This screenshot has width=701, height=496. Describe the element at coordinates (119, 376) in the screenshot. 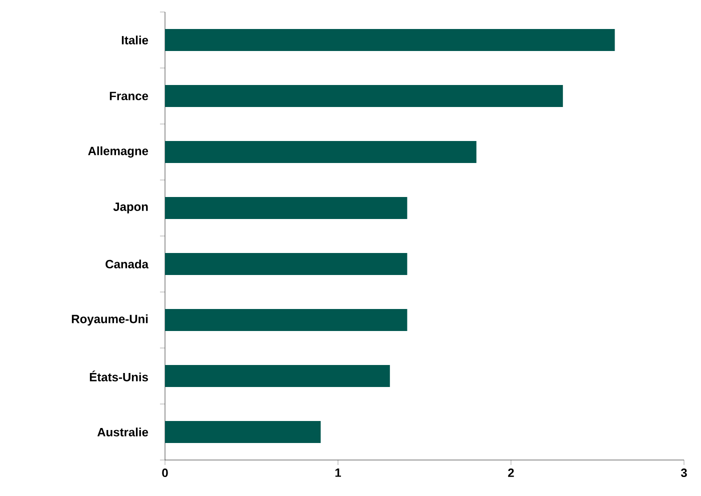

I see `y-tick-label: États-Unis` at that location.